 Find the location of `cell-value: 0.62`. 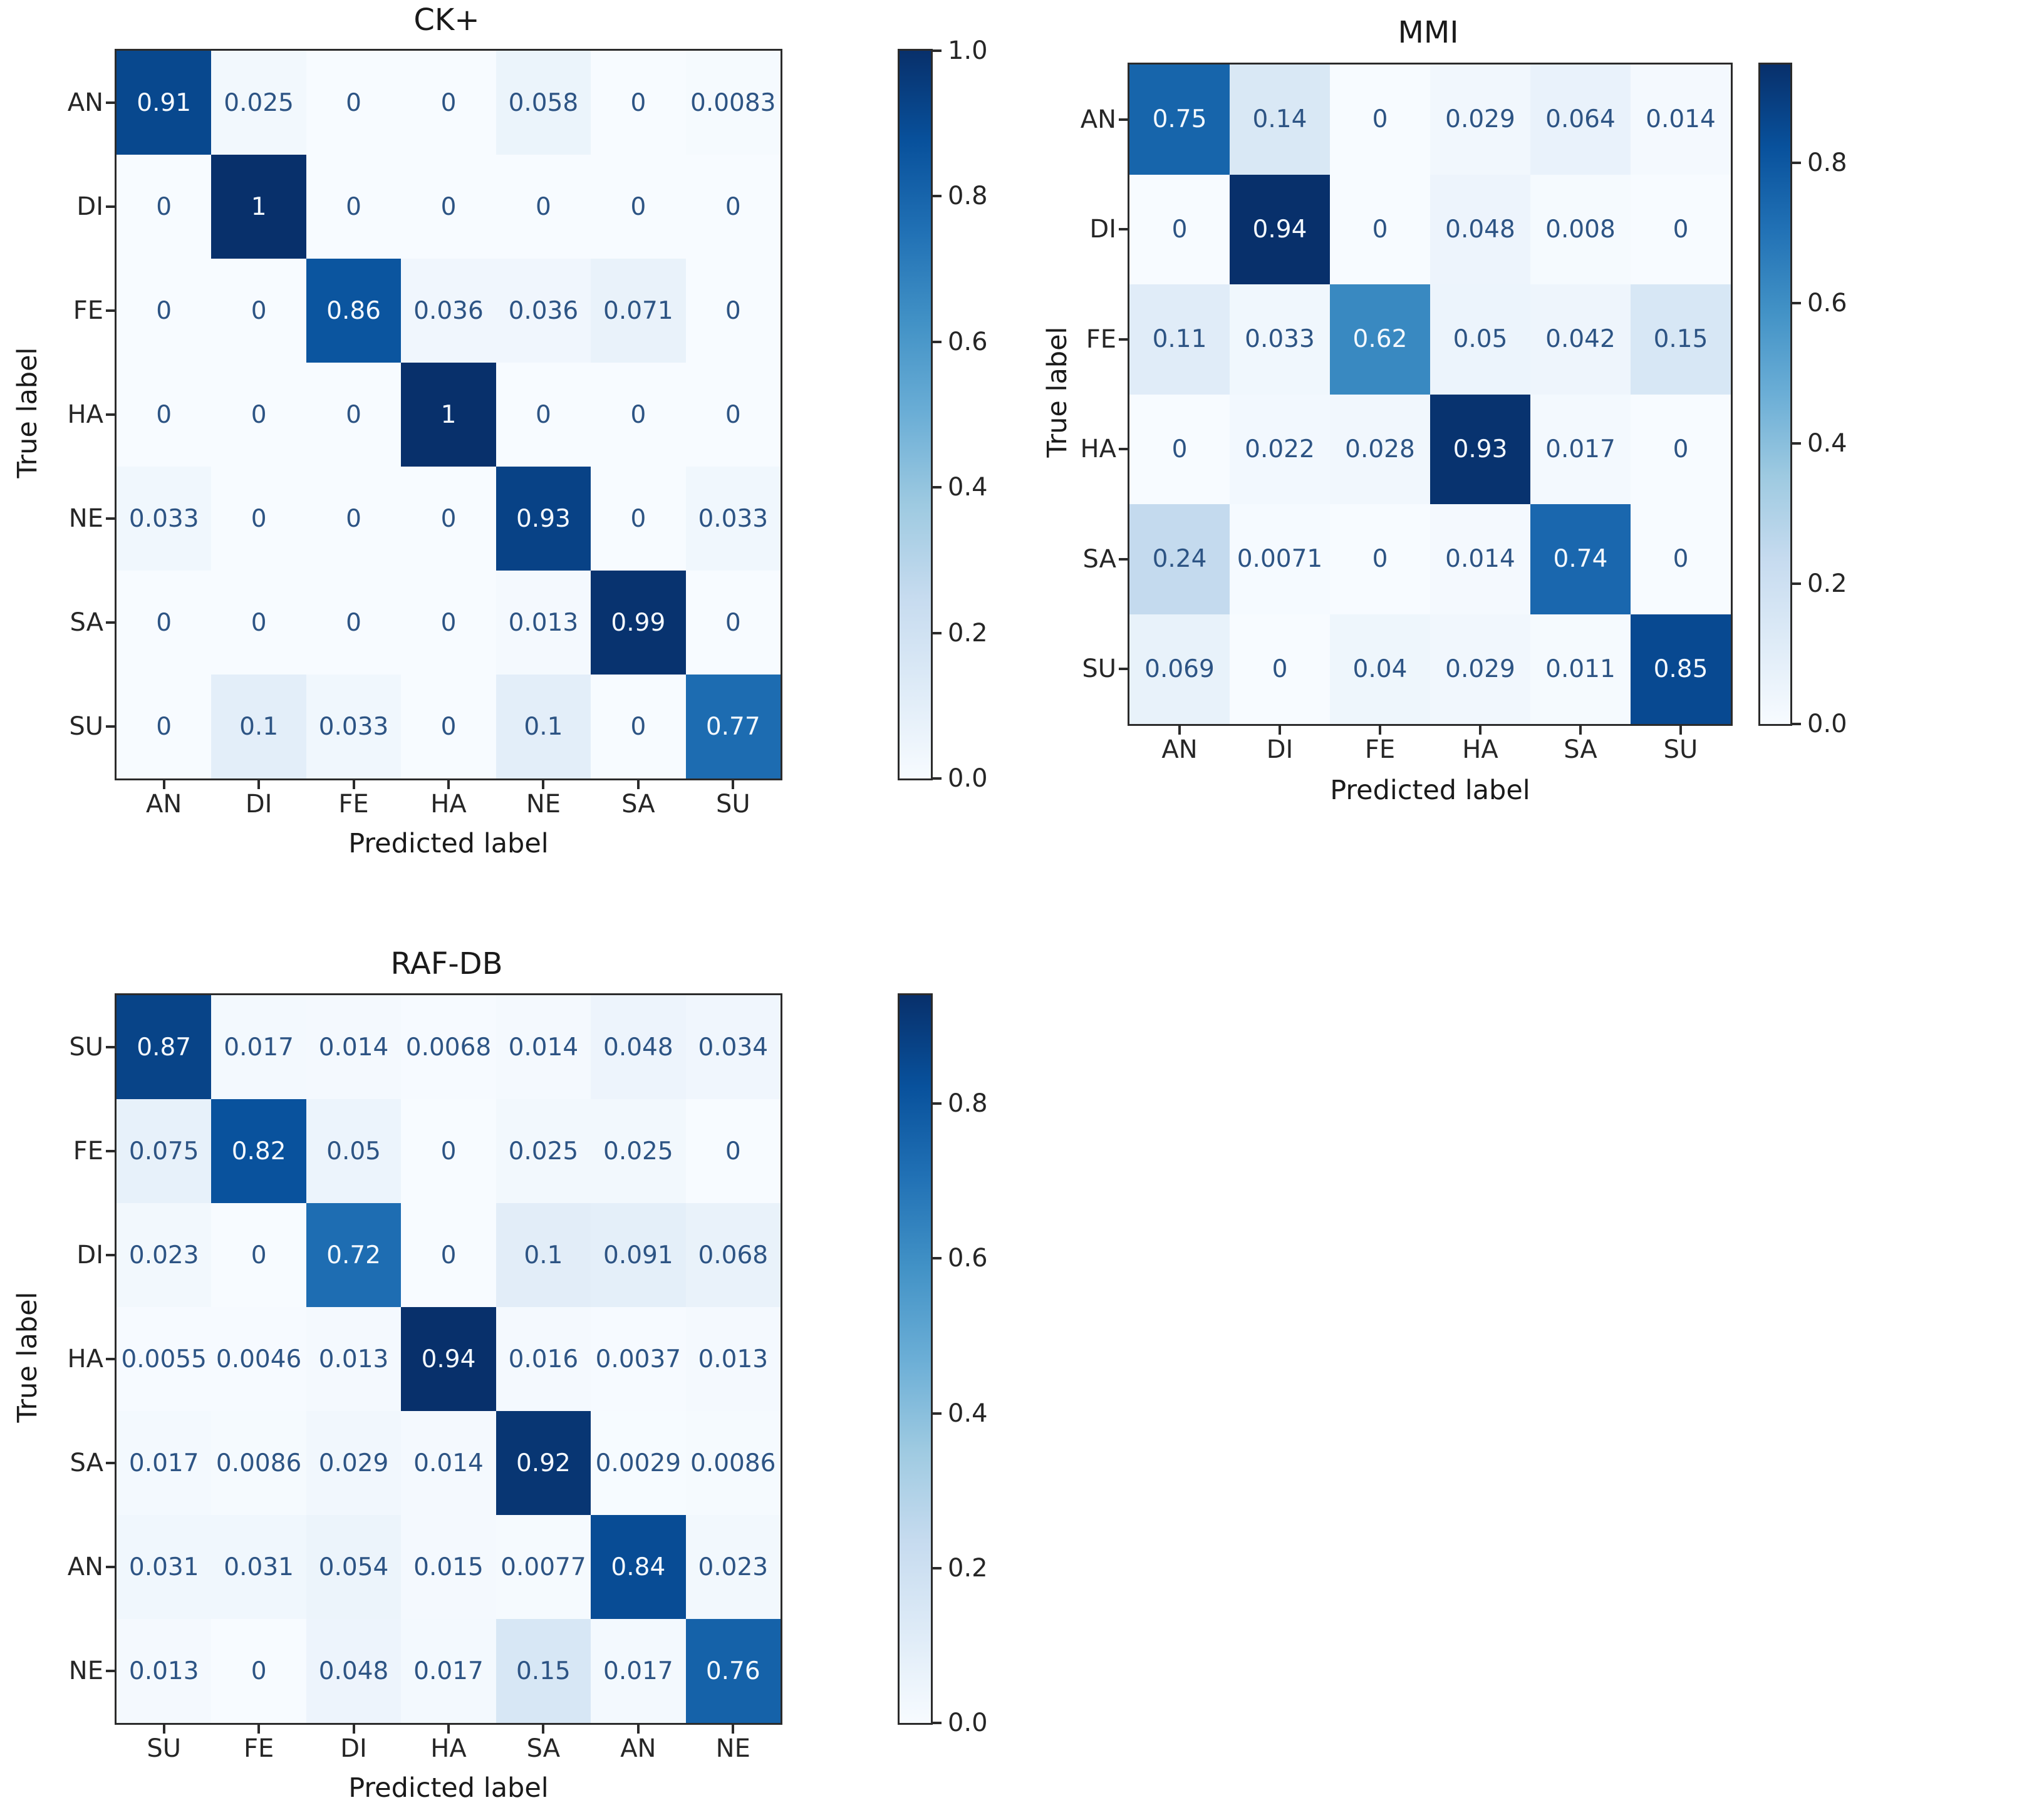

cell-value: 0.62 is located at coordinates (1380, 340).